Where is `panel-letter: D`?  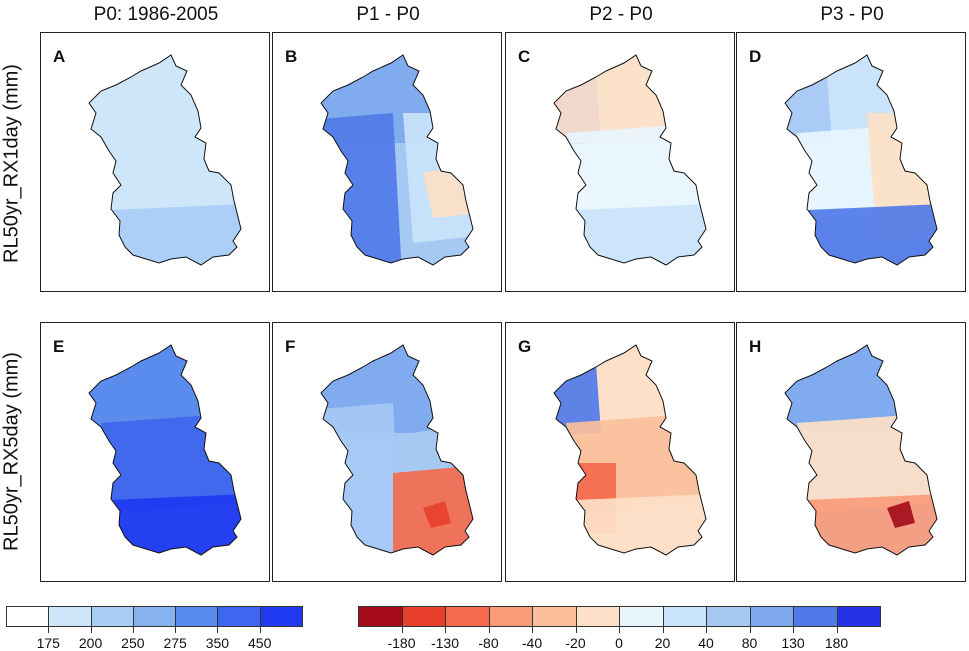
panel-letter: D is located at coordinates (755, 56).